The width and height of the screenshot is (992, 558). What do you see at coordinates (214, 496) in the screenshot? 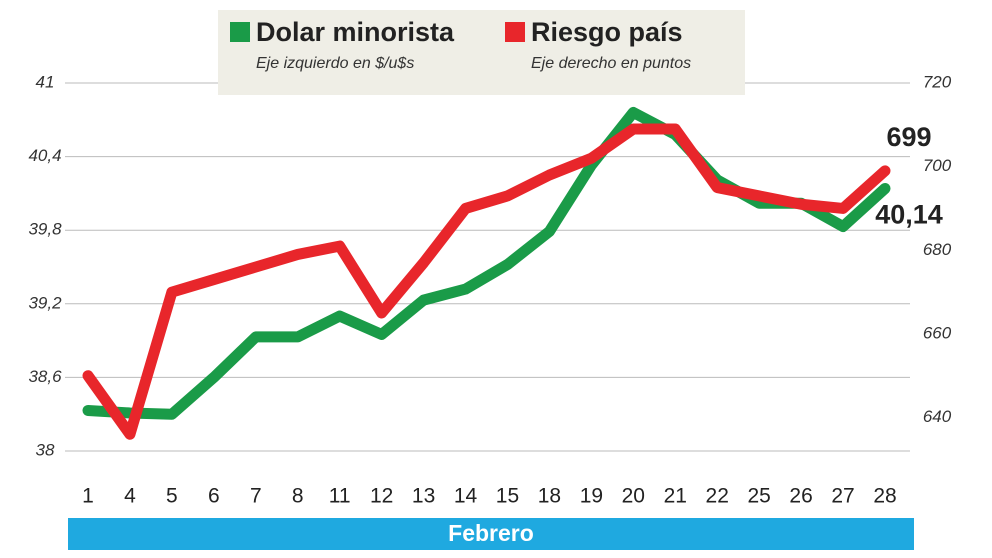
I see `x-tick-label: 6` at bounding box center [214, 496].